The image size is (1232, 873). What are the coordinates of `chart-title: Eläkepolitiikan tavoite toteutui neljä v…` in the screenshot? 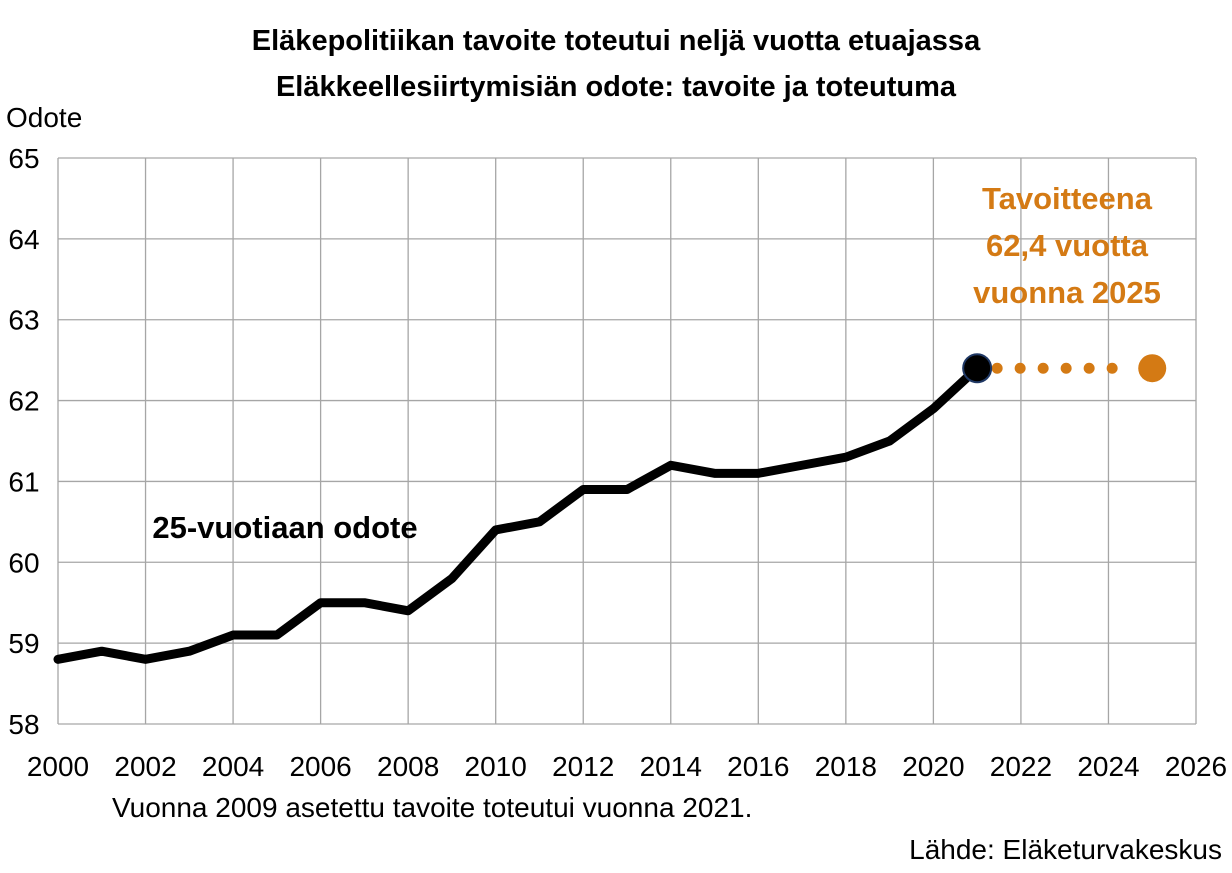 It's located at (616, 41).